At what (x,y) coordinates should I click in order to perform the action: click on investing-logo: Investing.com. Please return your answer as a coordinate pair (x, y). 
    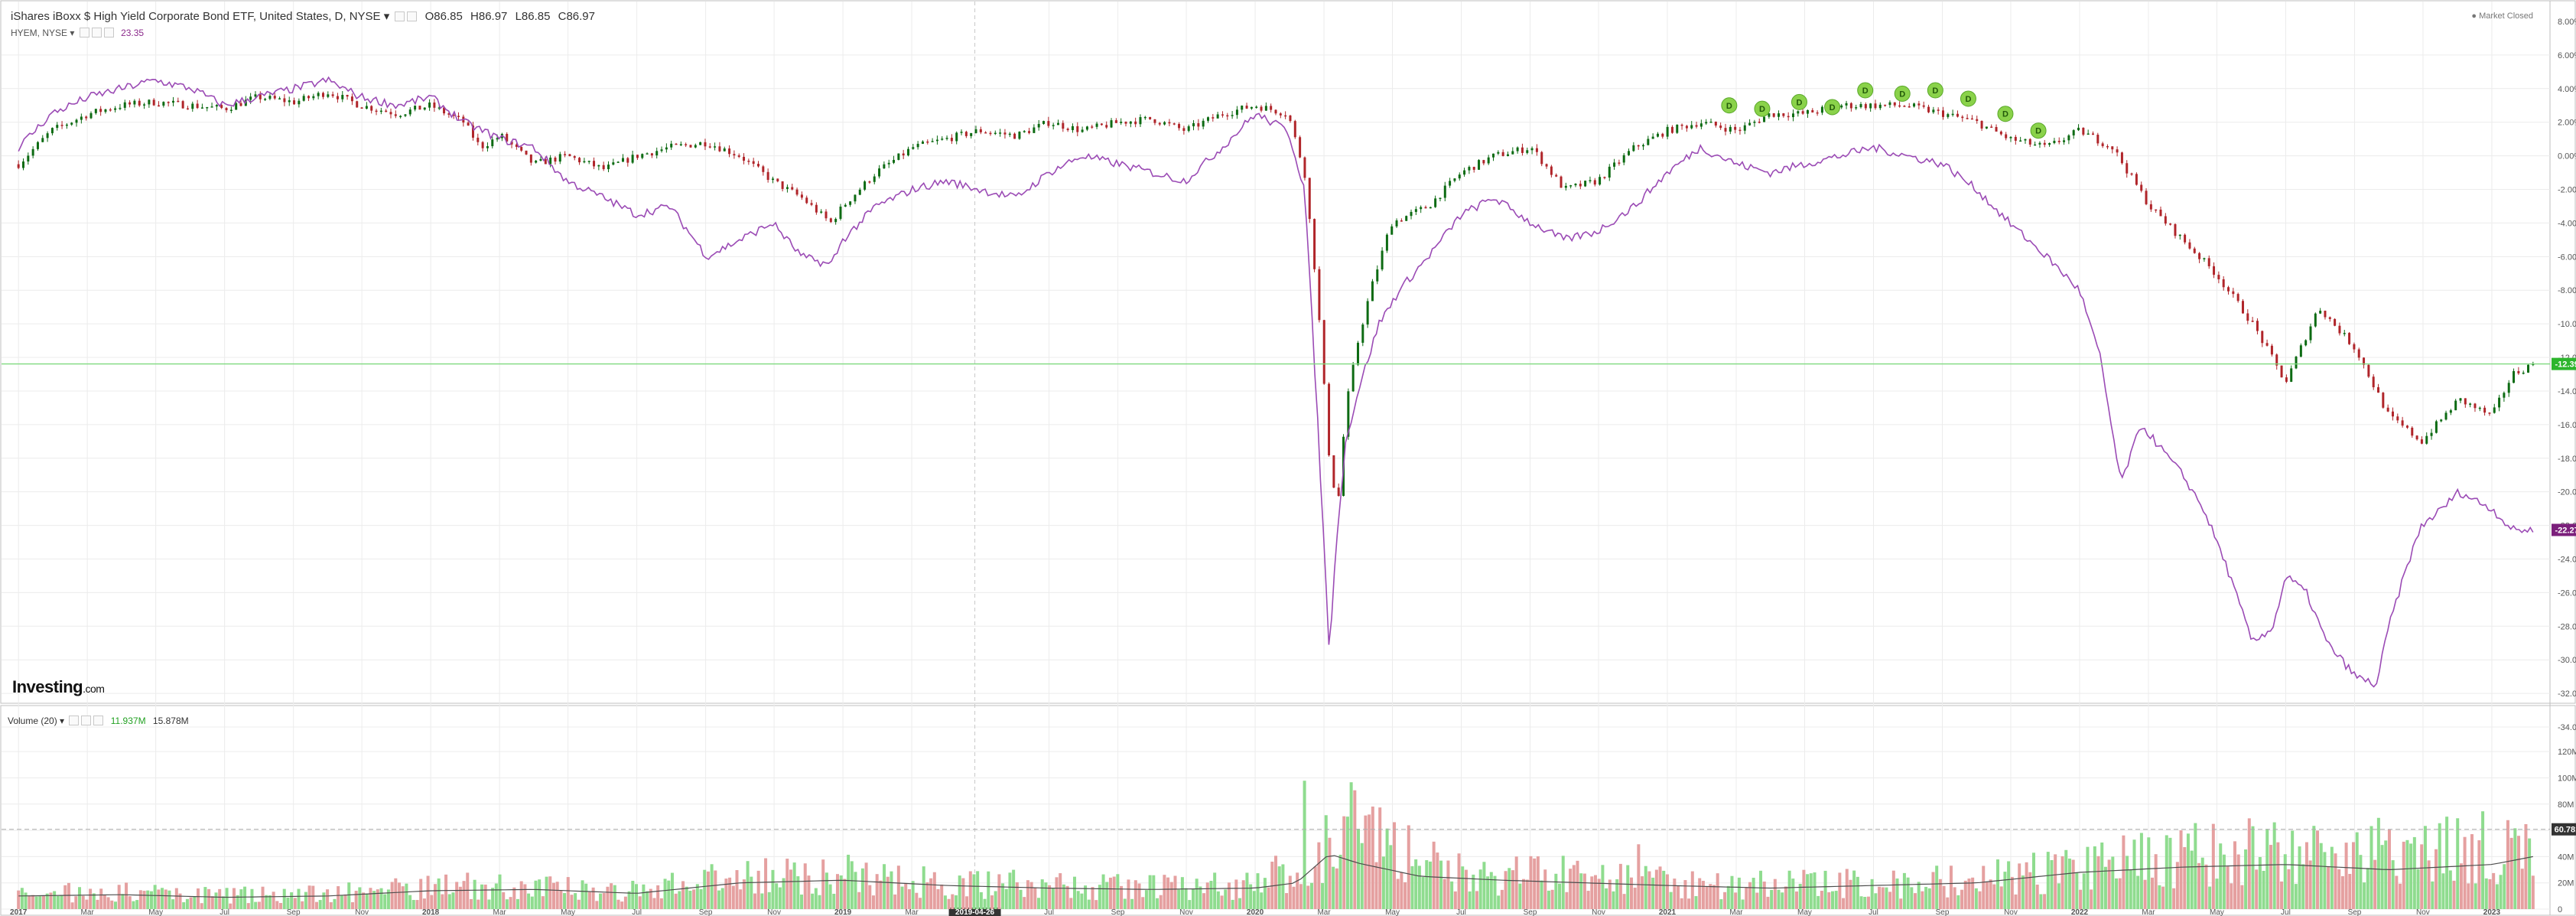
    Looking at the image, I should click on (58, 686).